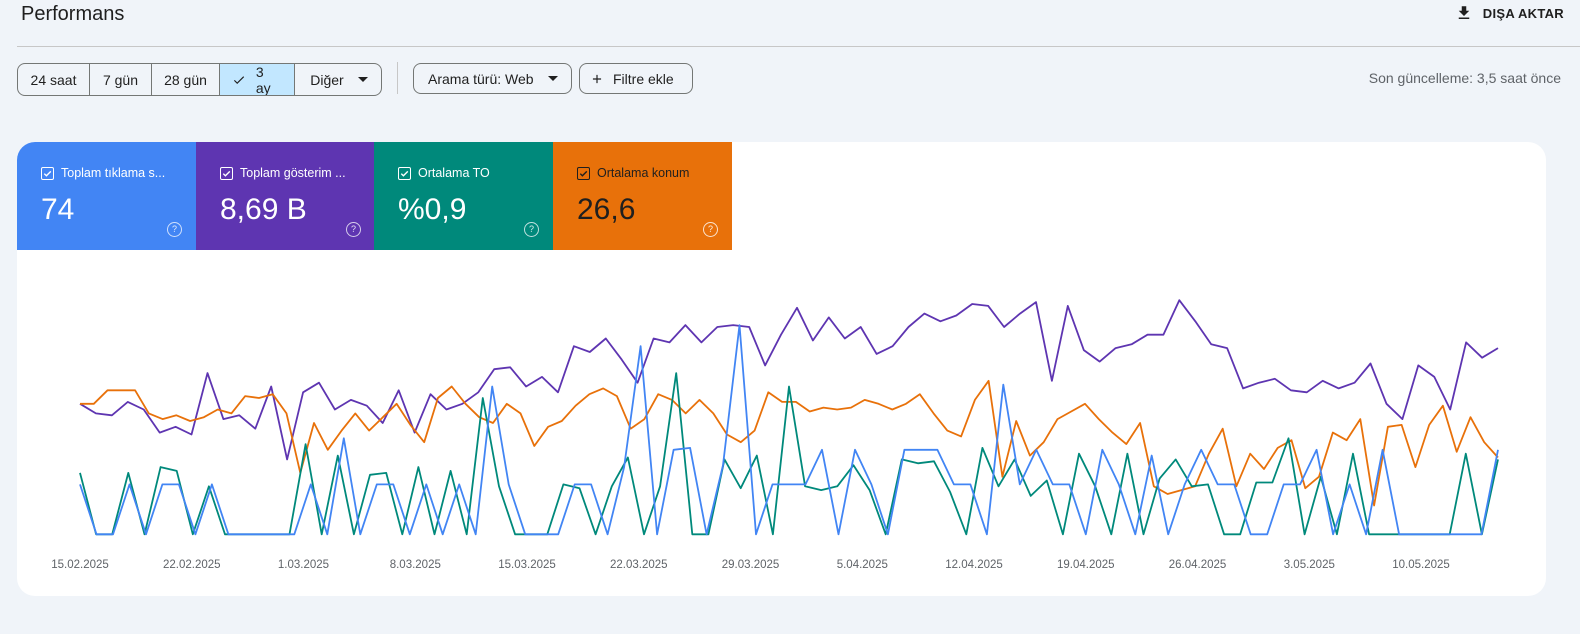  I want to click on metric-value: 74, so click(58, 209).